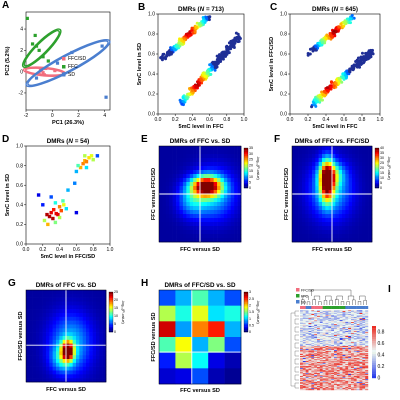  Describe the element at coordinates (244, 120) in the screenshot. I see `x-tick-label: 1.0` at that location.